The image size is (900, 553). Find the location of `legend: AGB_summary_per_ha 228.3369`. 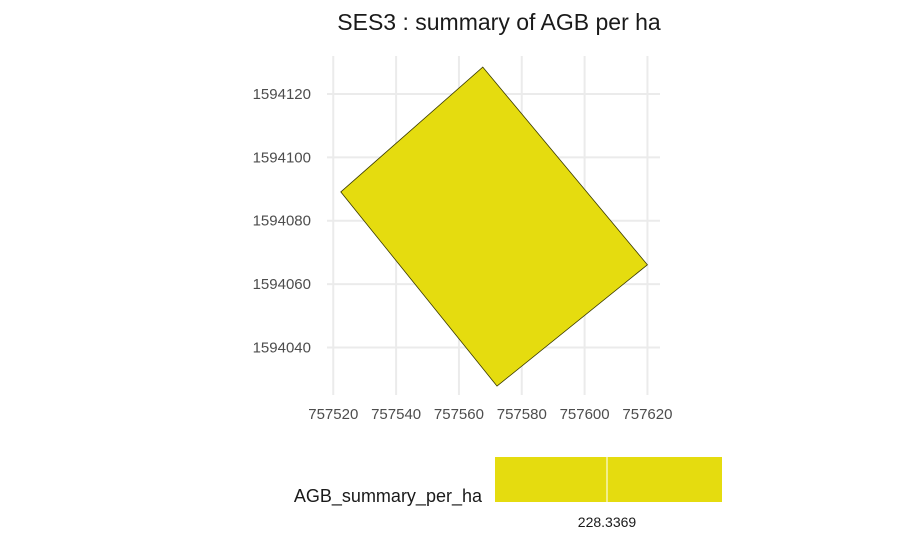

legend: AGB_summary_per_ha 228.3369 is located at coordinates (508, 493).